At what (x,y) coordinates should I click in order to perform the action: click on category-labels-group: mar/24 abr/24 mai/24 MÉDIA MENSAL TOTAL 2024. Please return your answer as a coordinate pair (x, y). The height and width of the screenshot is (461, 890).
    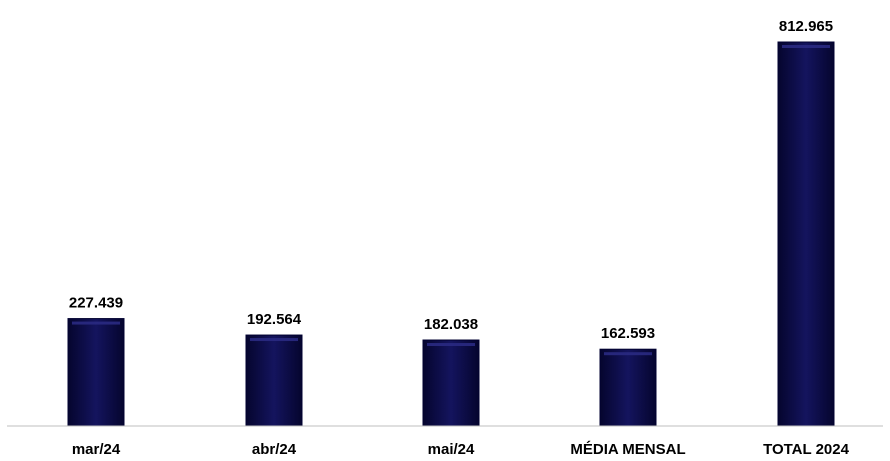
    Looking at the image, I should click on (461, 449).